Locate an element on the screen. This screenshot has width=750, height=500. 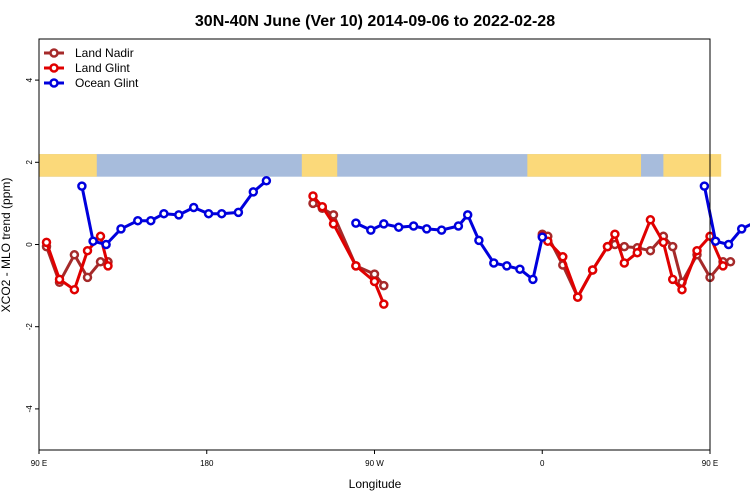
map-strip is located at coordinates (380, 165).